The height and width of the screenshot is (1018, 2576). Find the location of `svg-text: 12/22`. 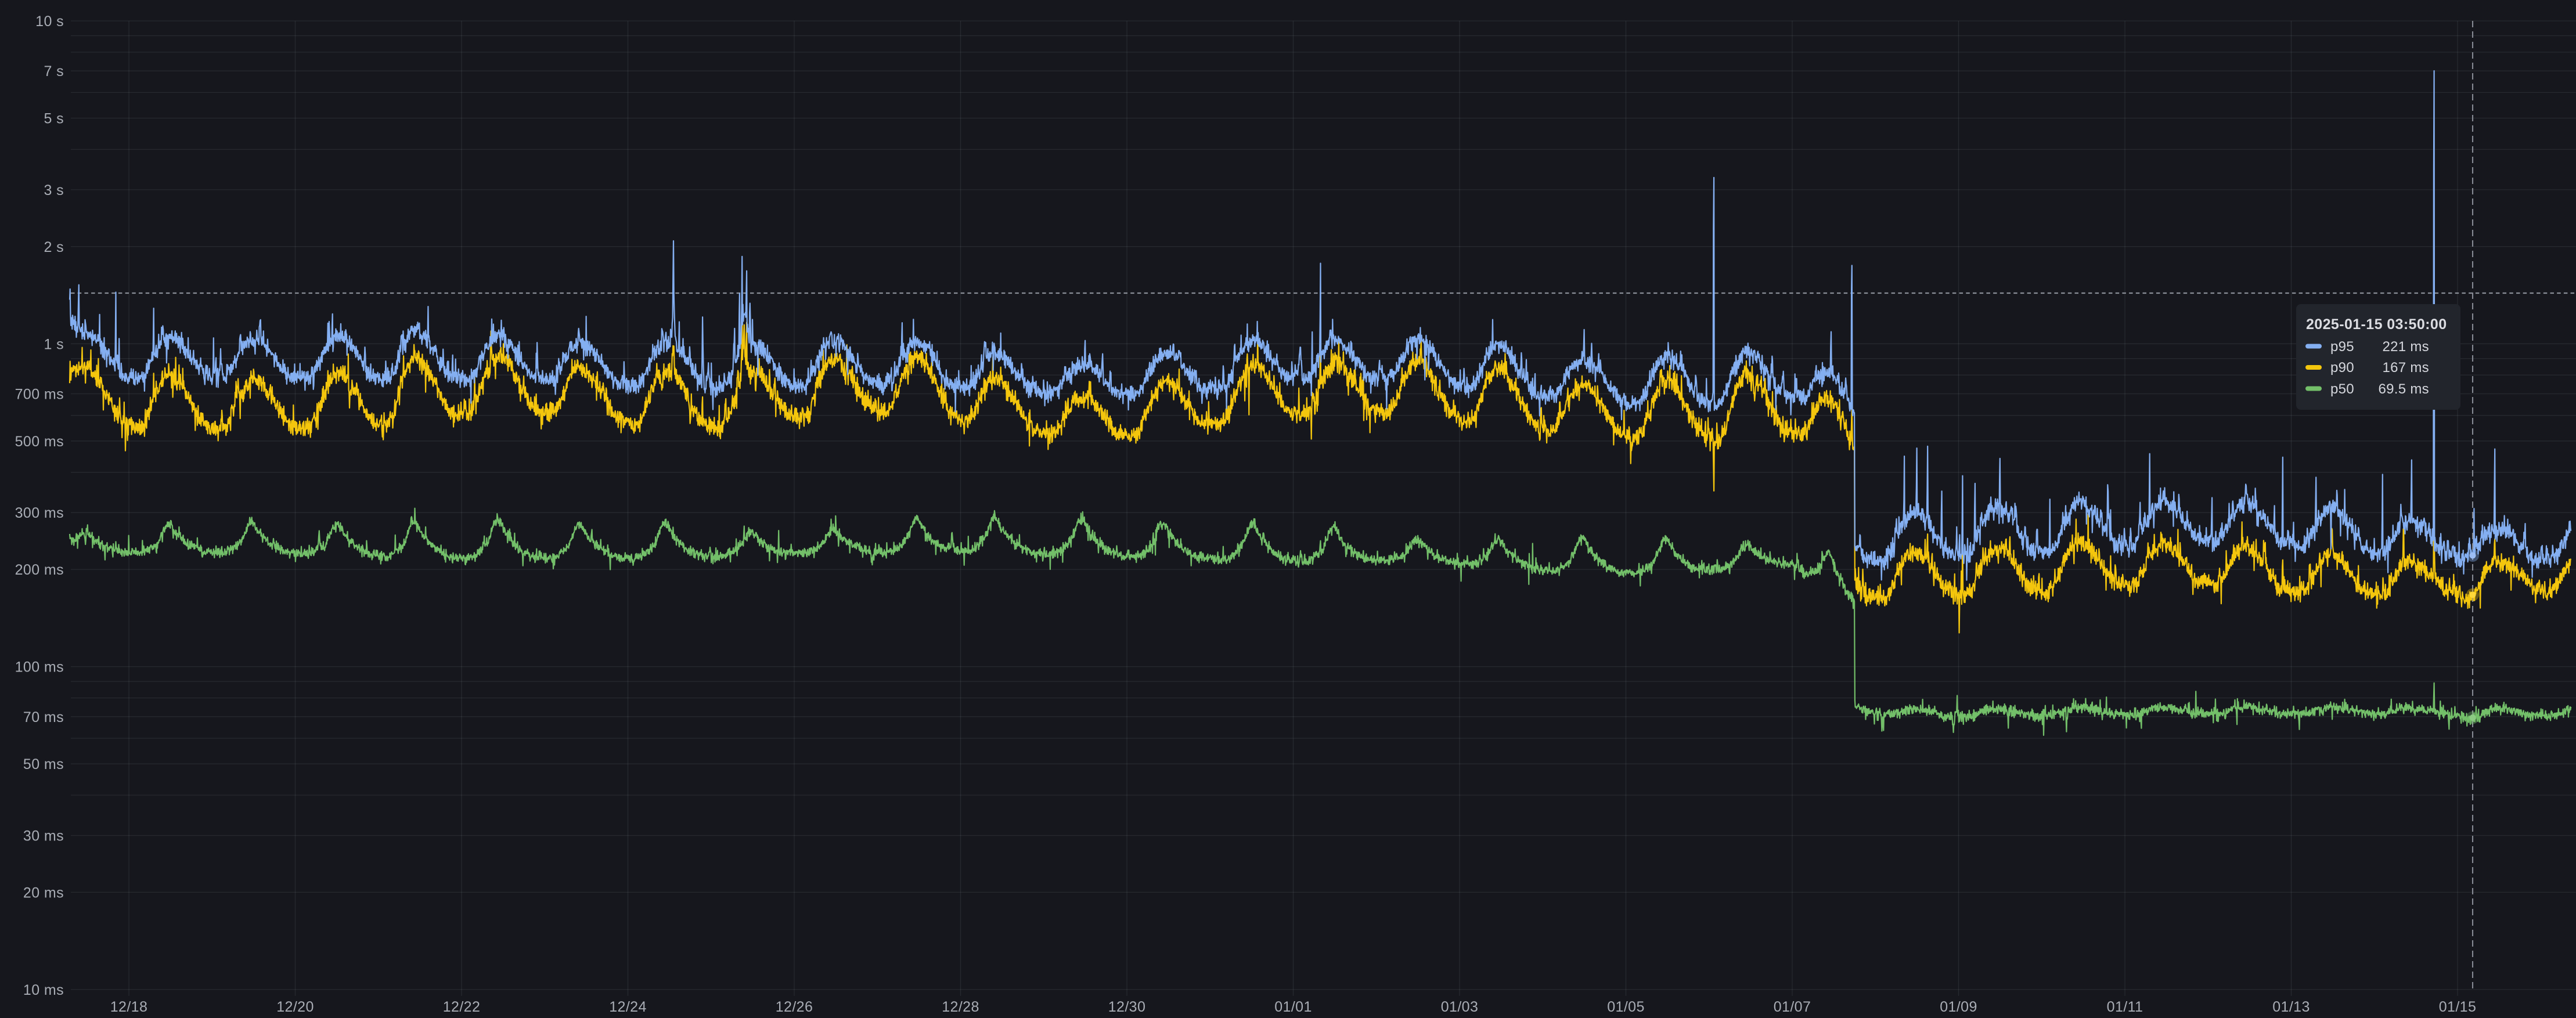

svg-text: 12/22 is located at coordinates (462, 1007).